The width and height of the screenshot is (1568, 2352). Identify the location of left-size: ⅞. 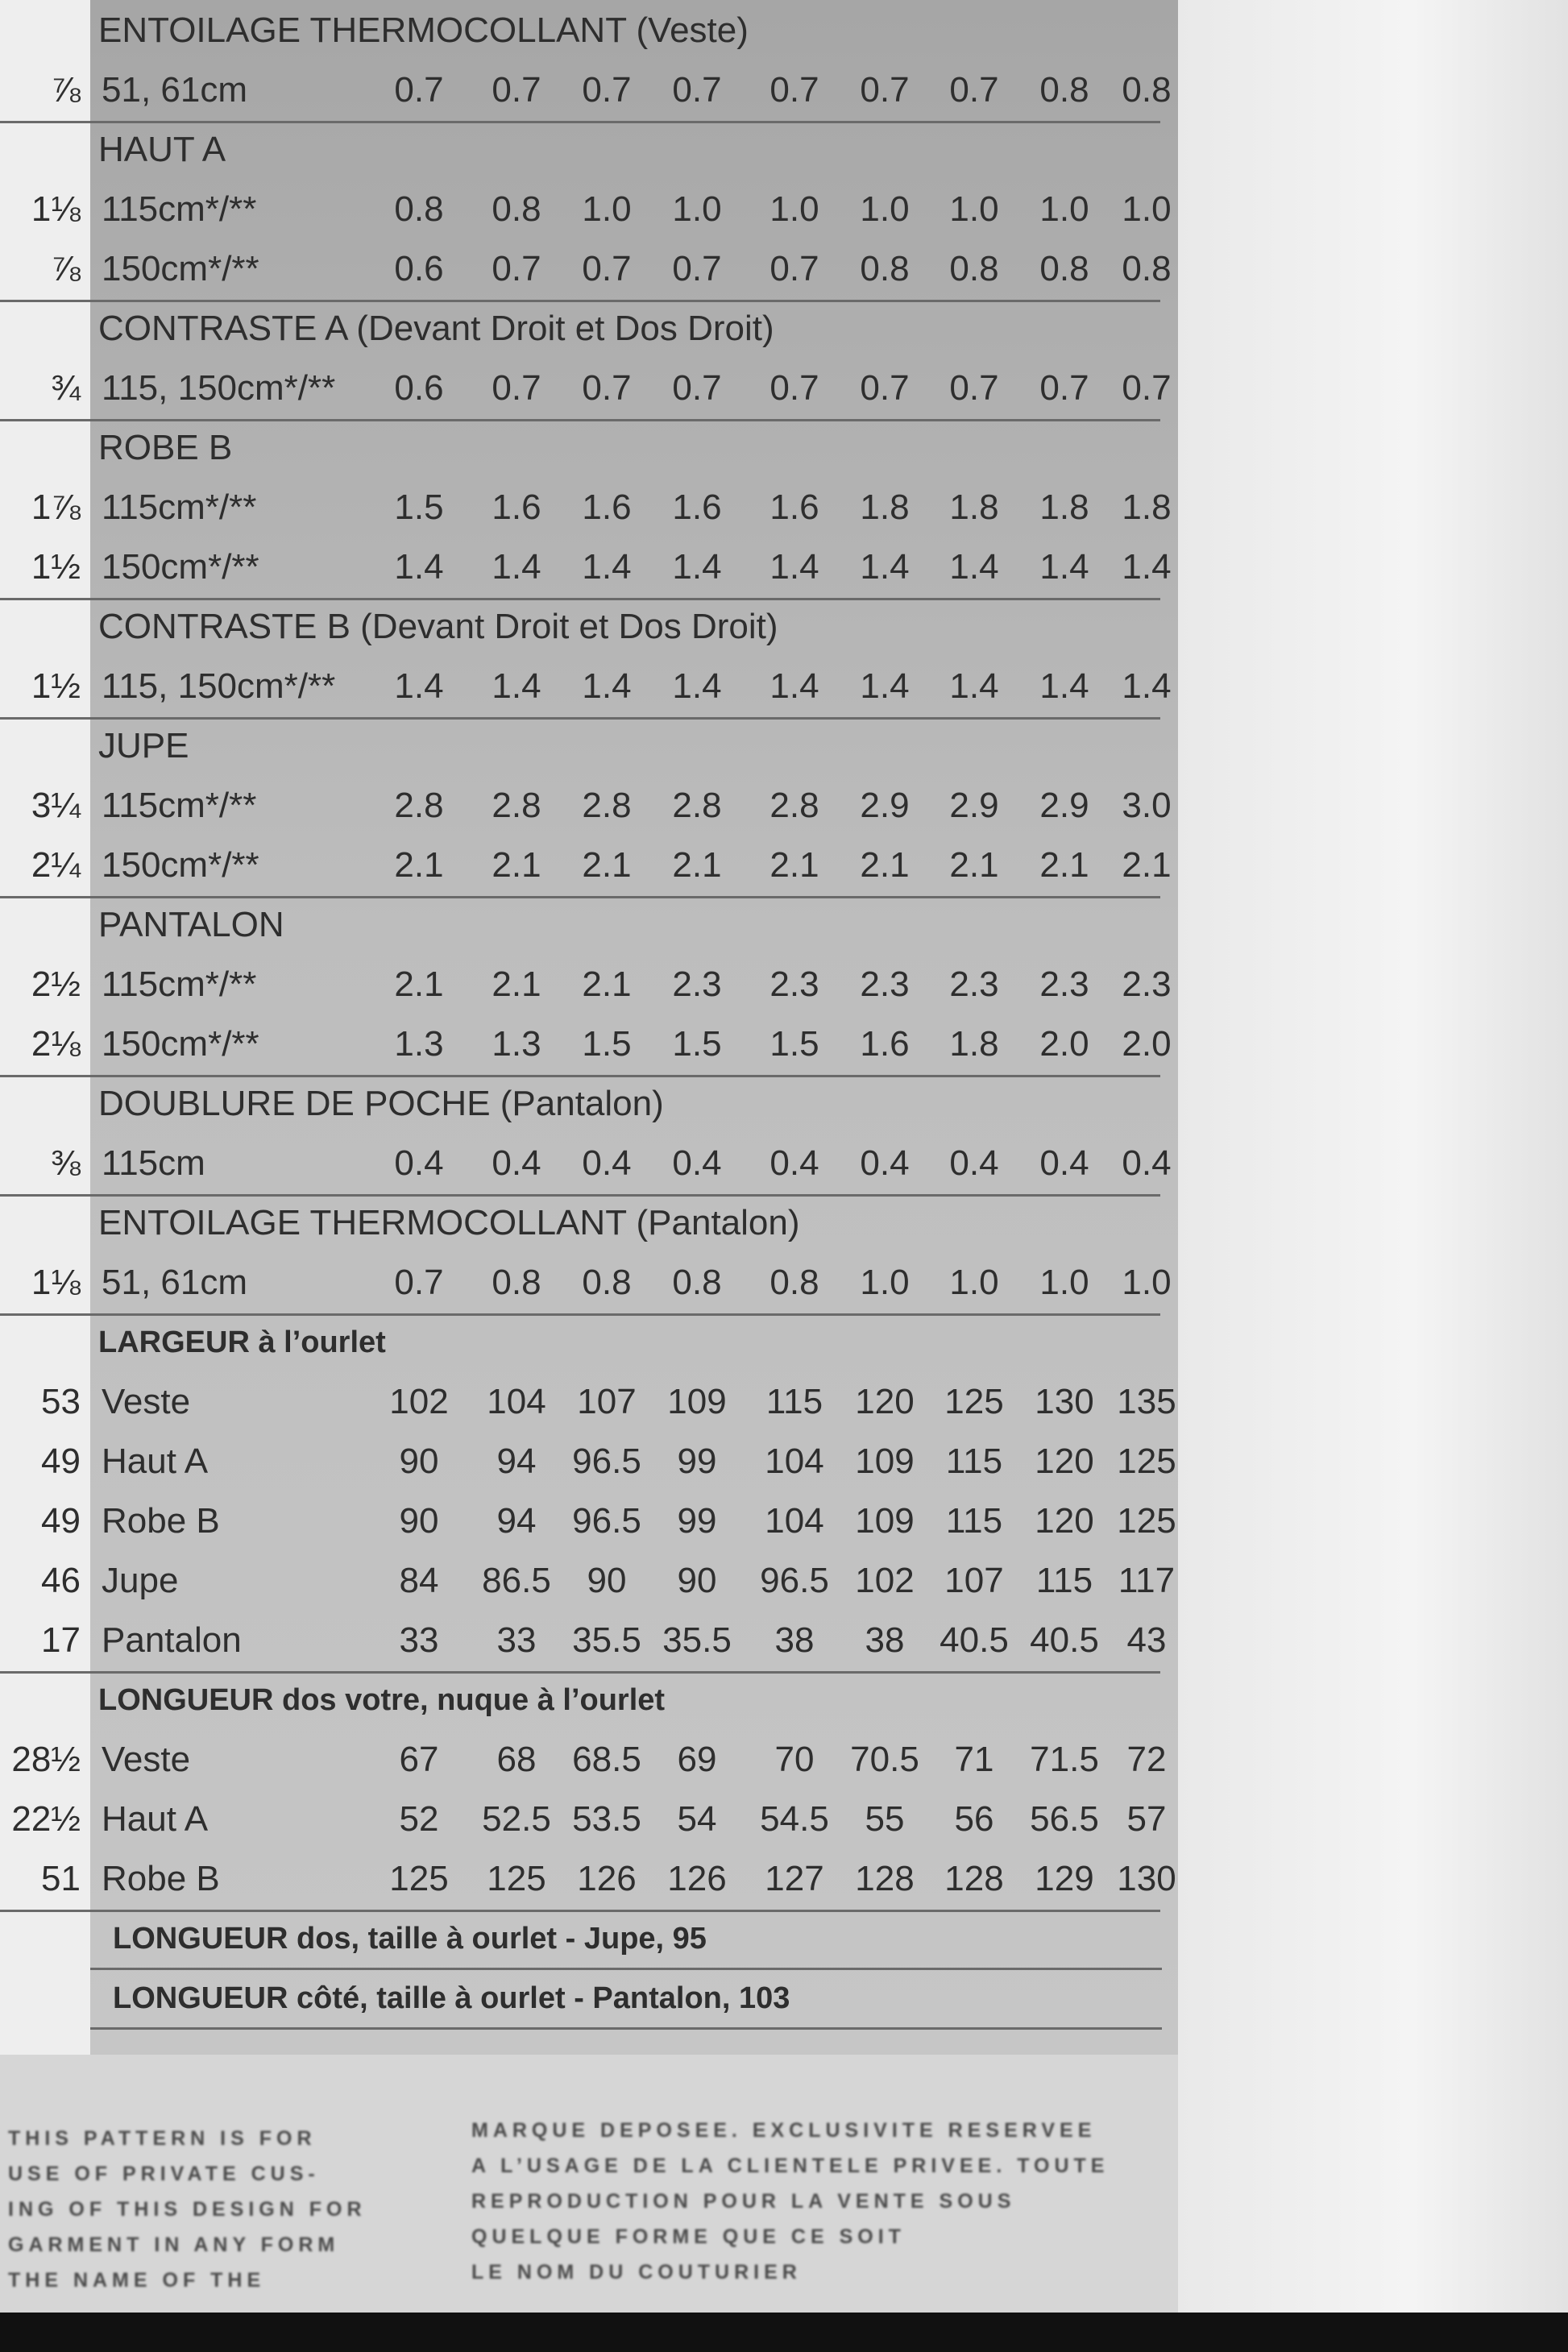
(66, 90).